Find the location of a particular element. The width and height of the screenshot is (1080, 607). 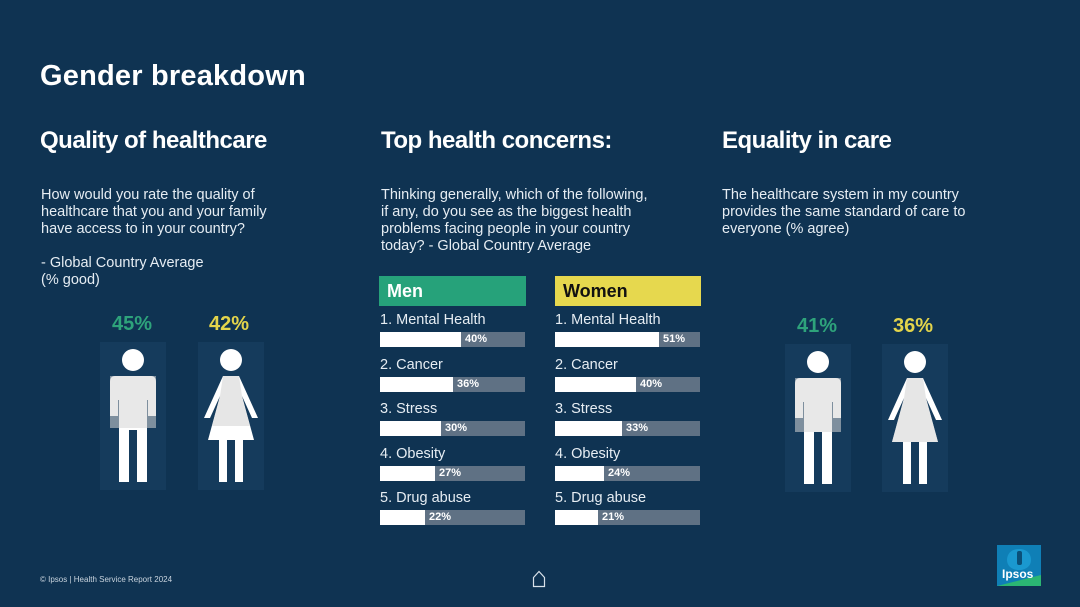

quality-man-figure-box is located at coordinates (133, 416).